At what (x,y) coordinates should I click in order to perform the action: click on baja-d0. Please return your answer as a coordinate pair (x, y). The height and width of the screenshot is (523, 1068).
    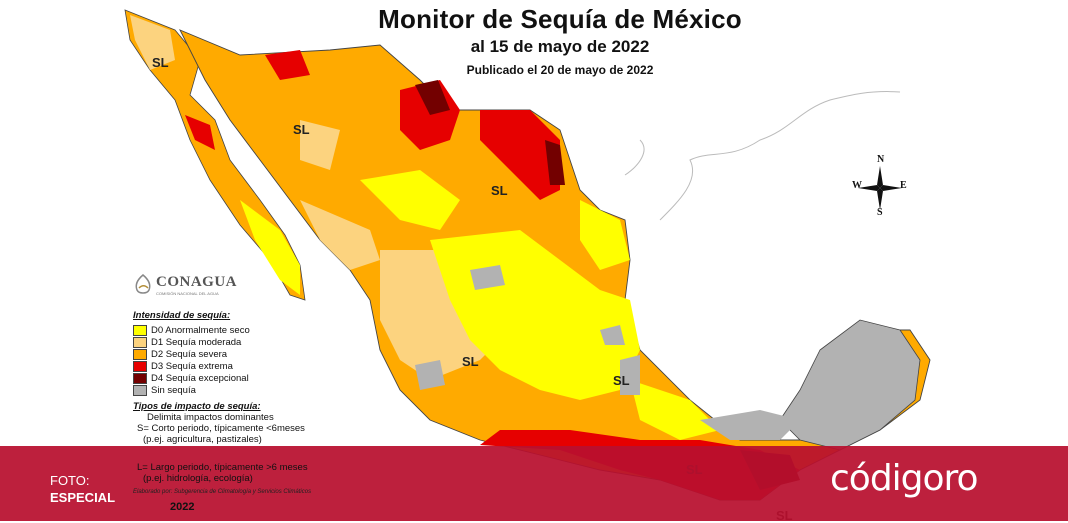
    Looking at the image, I should click on (270, 247).